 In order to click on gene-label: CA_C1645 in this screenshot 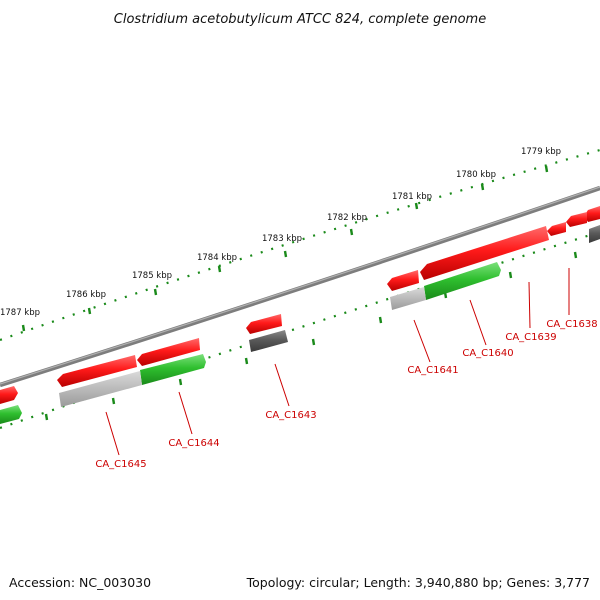, I will do `click(120, 464)`.